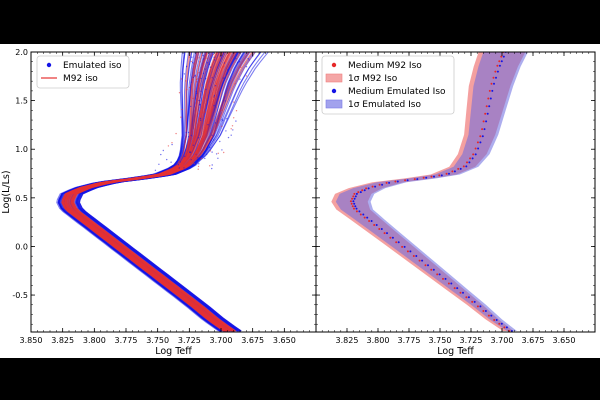 Image resolution: width=600 pixels, height=400 pixels. I want to click on y-tick-label: 1.5, so click(21, 101).